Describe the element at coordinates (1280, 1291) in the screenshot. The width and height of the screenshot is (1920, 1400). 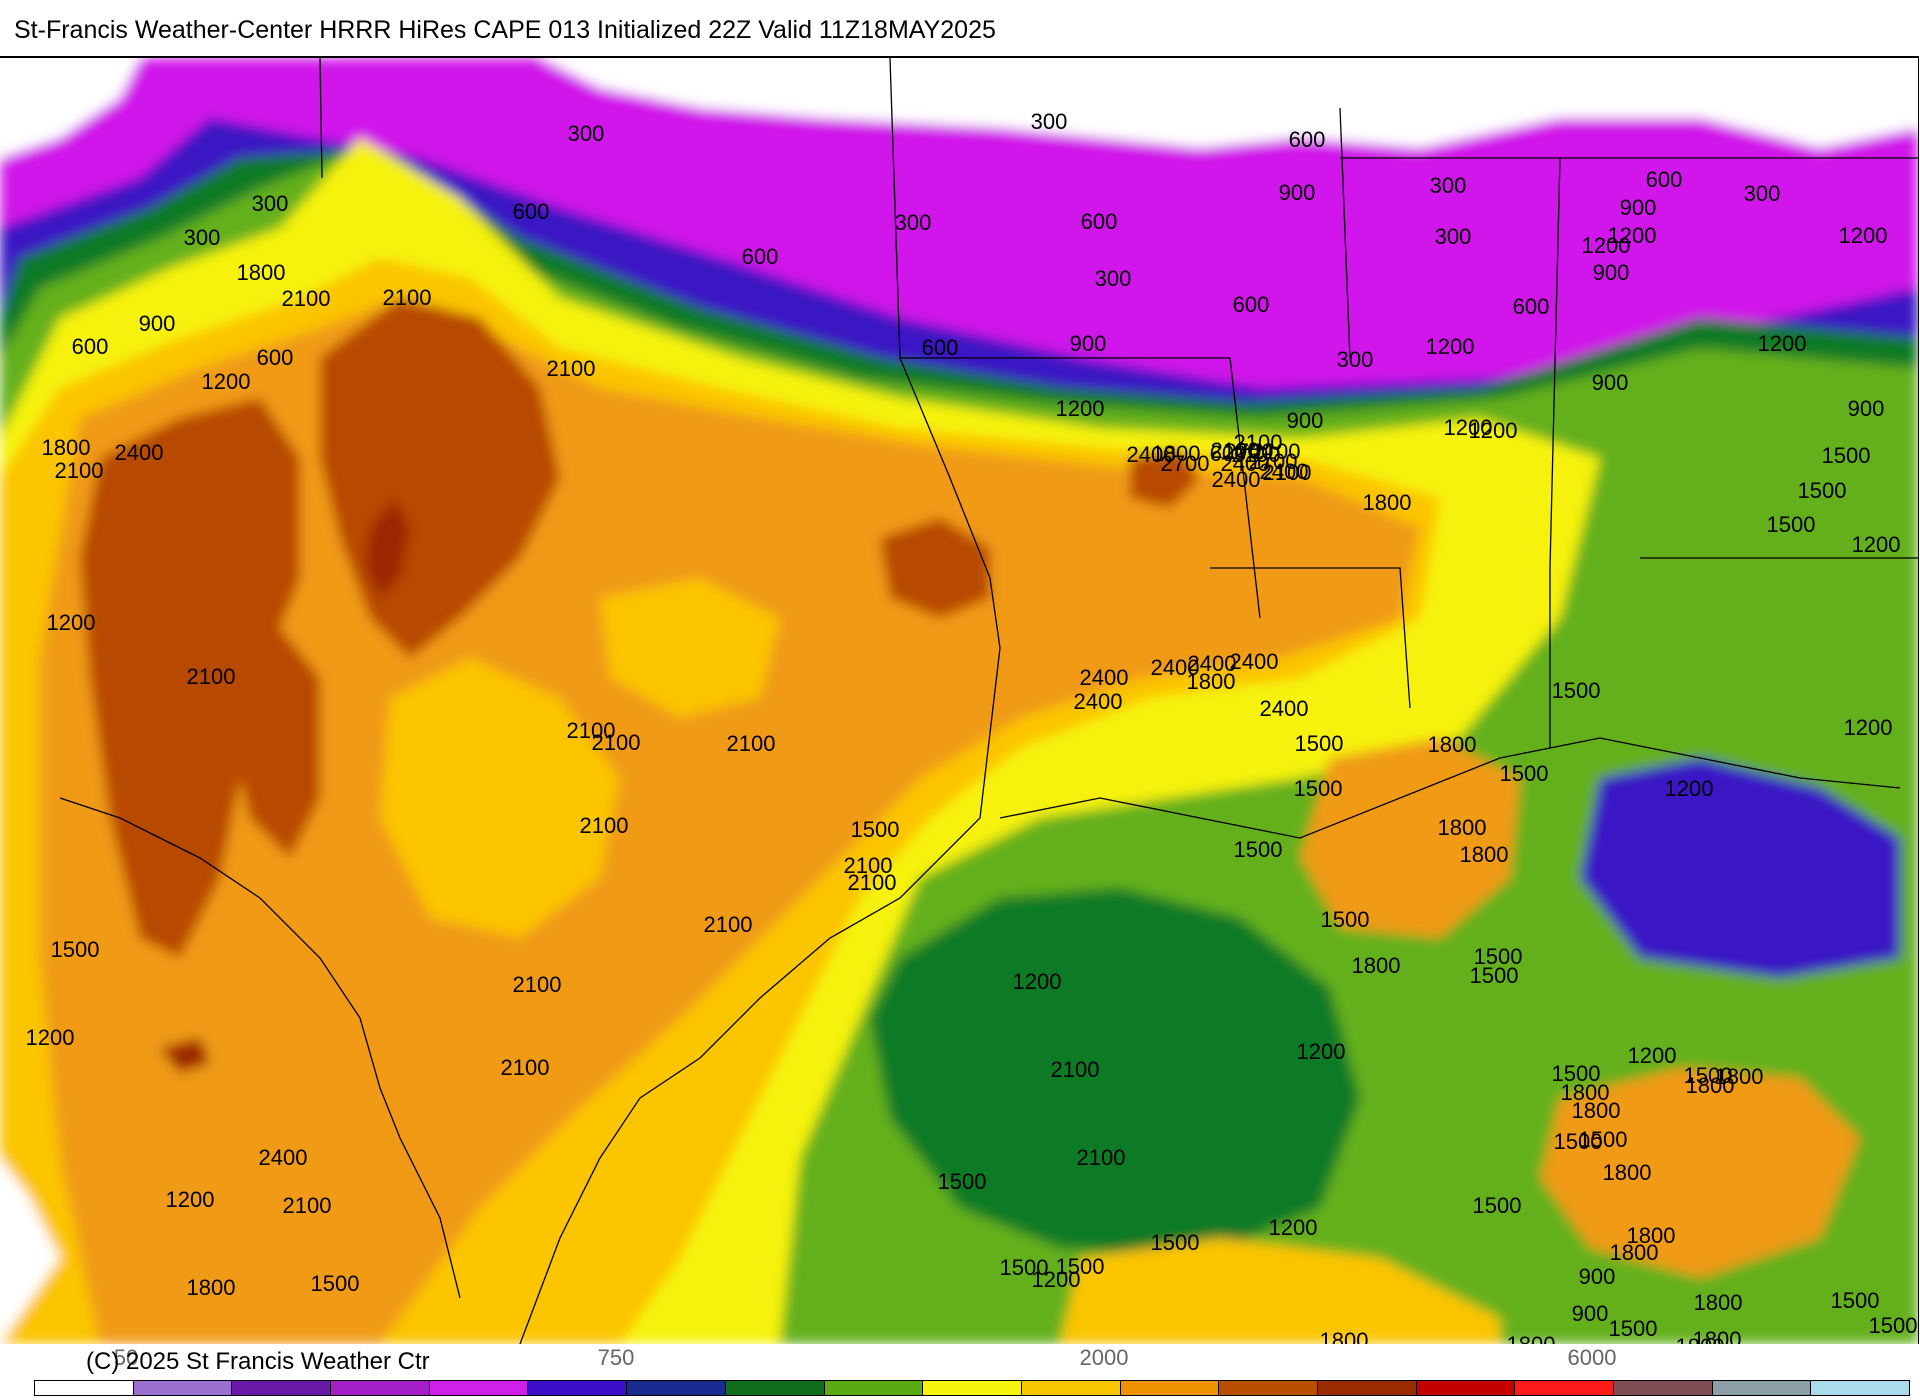
I see `field-gold-south` at that location.